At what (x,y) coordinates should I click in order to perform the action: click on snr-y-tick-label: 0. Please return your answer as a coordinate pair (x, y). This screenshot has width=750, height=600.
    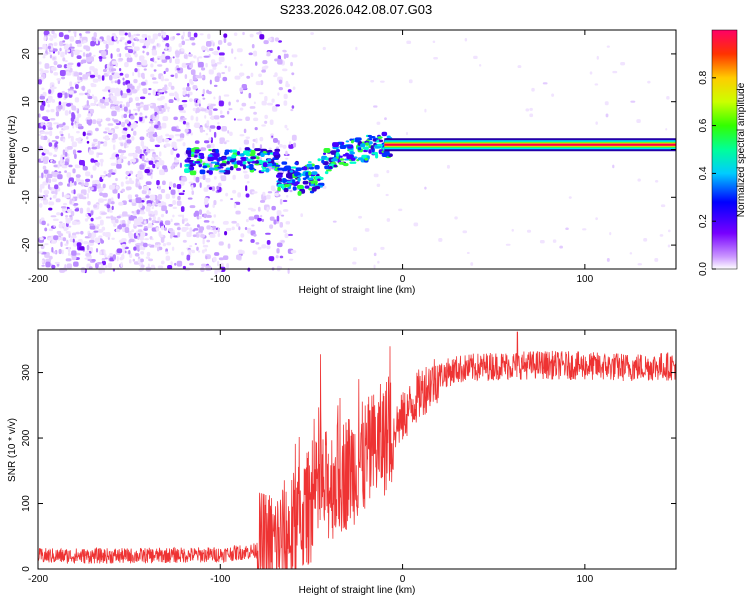
    Looking at the image, I should click on (26, 569).